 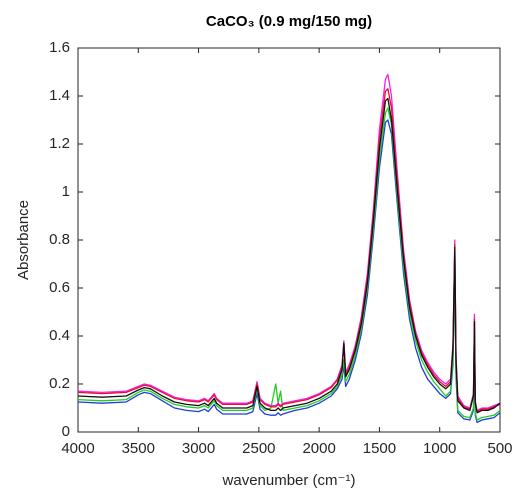 I want to click on x-axis-label: wavenumber (cm⁻¹), so click(x=289, y=480).